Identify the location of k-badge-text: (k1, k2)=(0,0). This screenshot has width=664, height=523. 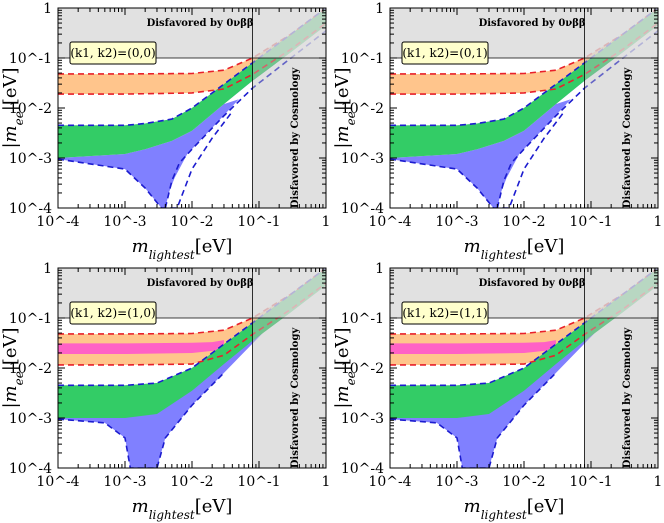
(112, 53).